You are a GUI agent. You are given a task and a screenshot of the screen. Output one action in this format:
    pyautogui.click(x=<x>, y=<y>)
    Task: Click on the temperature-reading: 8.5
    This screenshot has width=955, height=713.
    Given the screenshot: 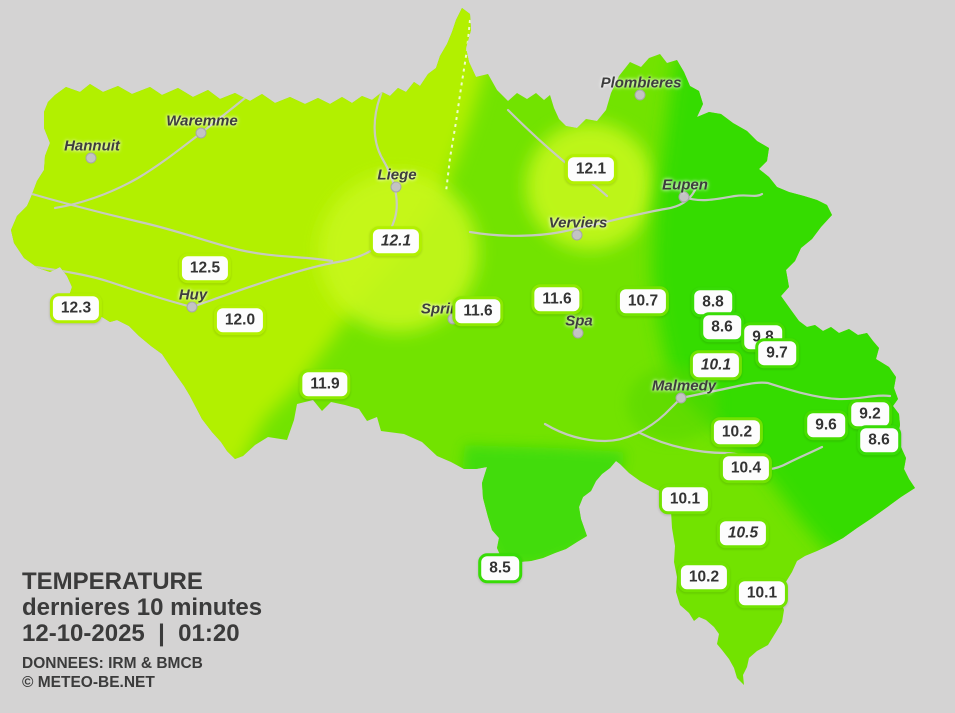 What is the action you would take?
    pyautogui.click(x=500, y=568)
    